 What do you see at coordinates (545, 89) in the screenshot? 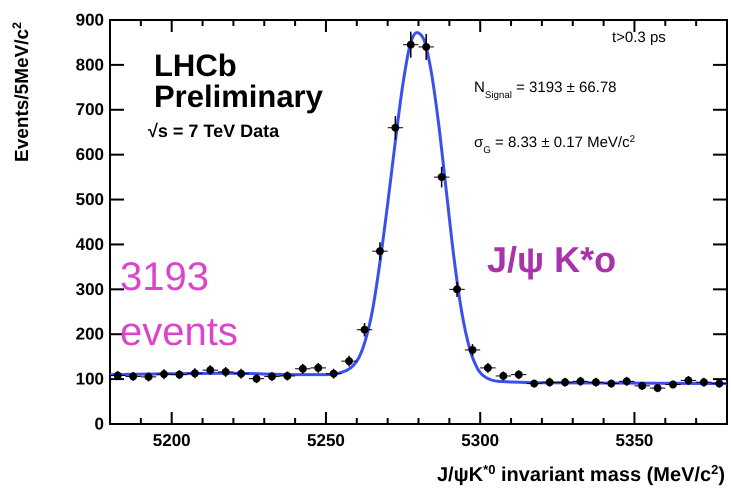
I see `annotation: N$_{Signal}$ = 3193 ± 66.78` at bounding box center [545, 89].